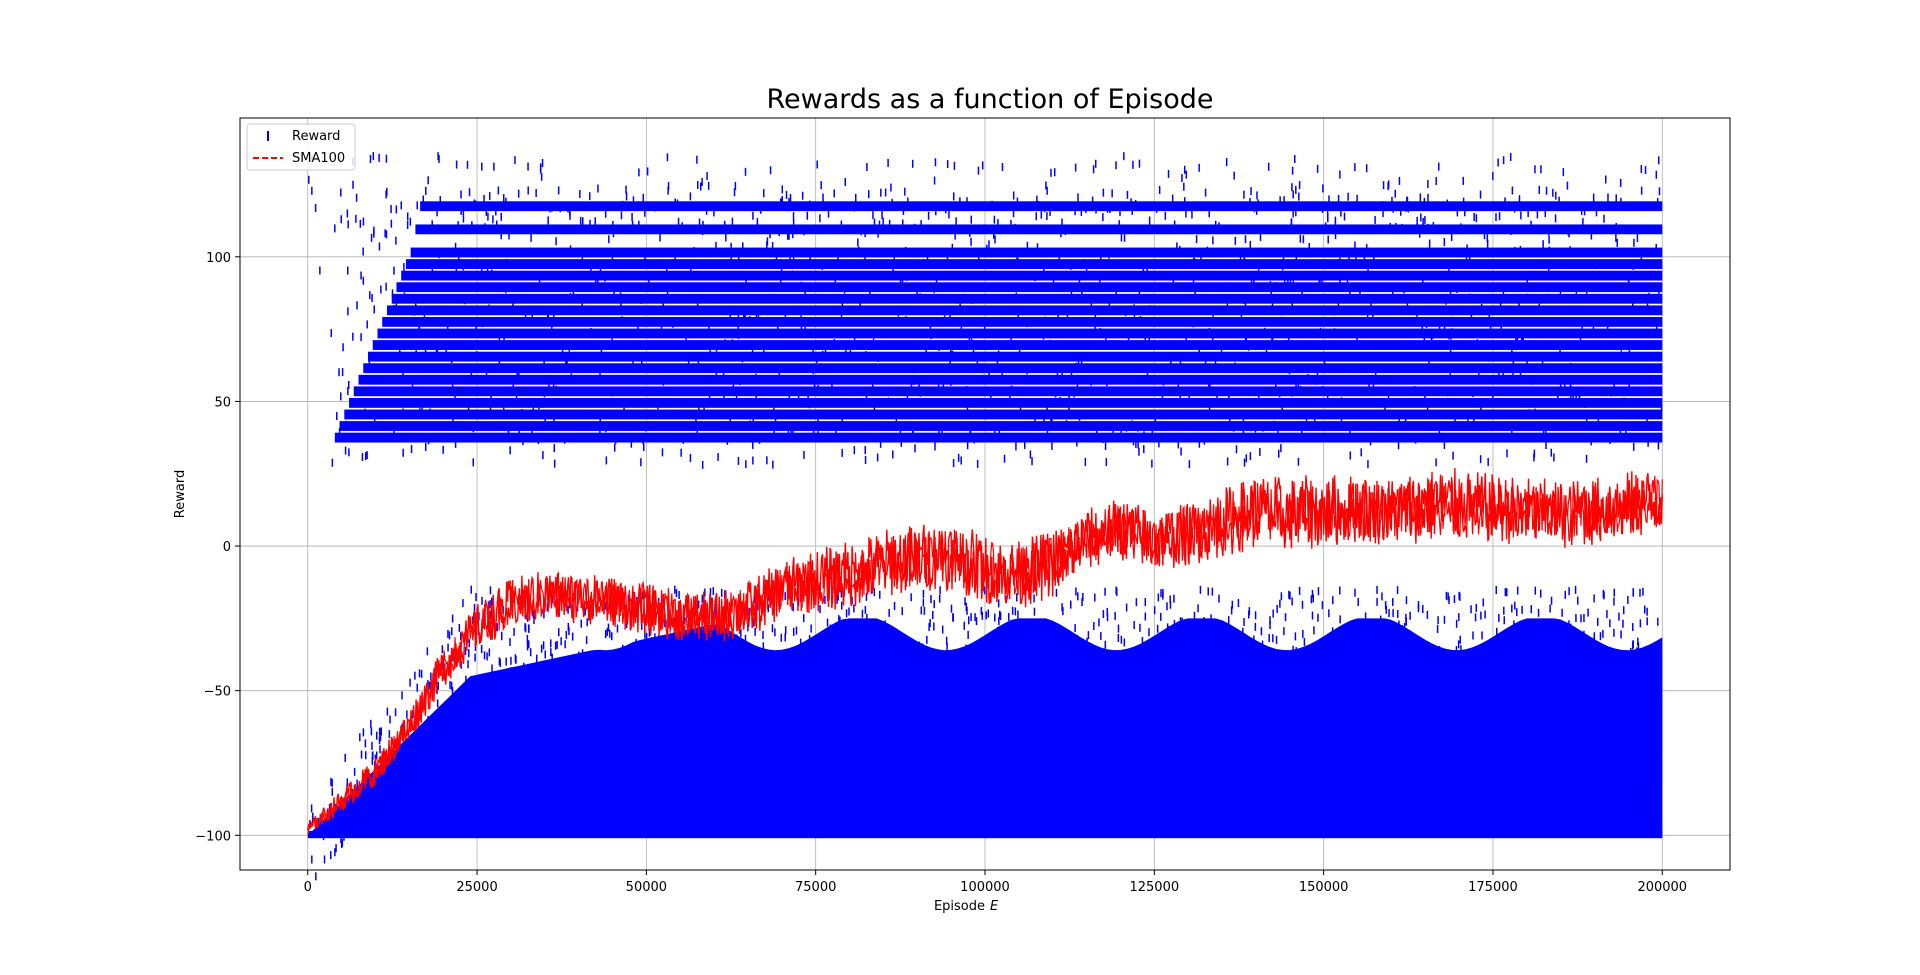 This screenshot has width=1920, height=975. Describe the element at coordinates (985, 887) in the screenshot. I see `x-tick-label: 100000` at that location.